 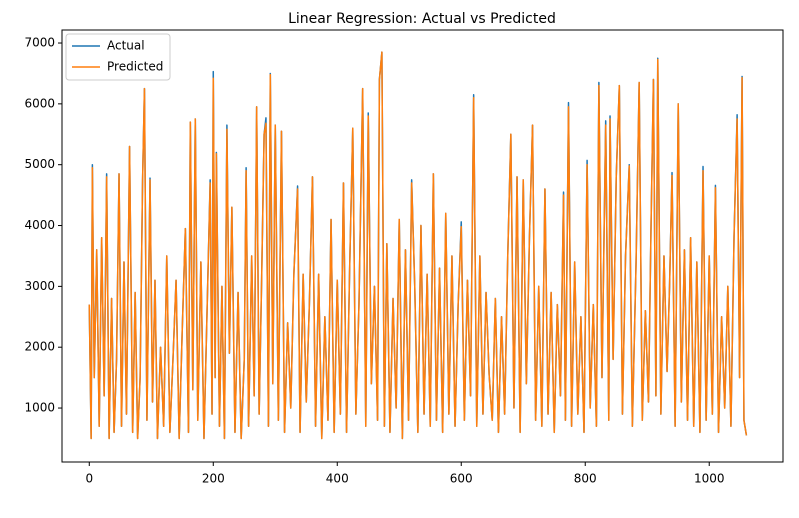 What do you see at coordinates (89, 479) in the screenshot?
I see `x-tick-label: 0` at bounding box center [89, 479].